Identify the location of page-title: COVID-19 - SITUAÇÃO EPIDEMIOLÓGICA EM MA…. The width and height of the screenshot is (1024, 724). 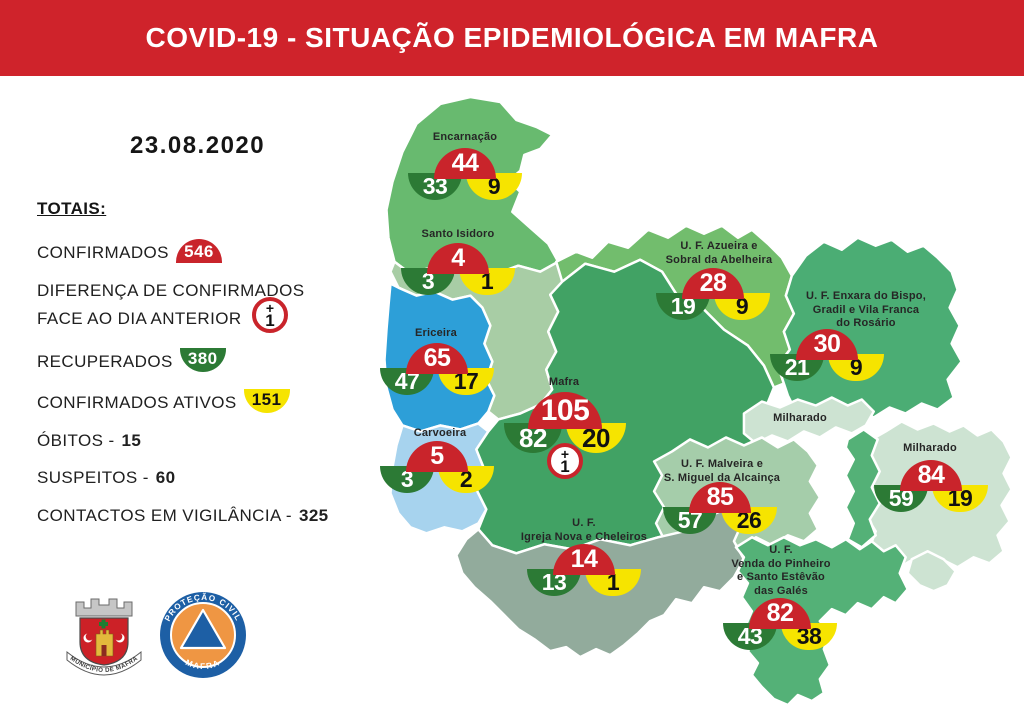
(512, 37).